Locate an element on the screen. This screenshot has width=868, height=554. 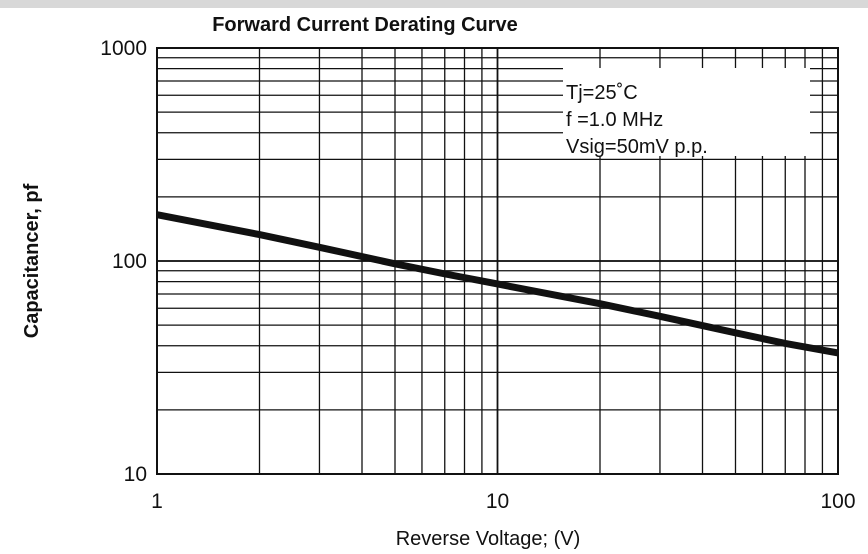
y-tick-label: 1000 is located at coordinates (123, 48).